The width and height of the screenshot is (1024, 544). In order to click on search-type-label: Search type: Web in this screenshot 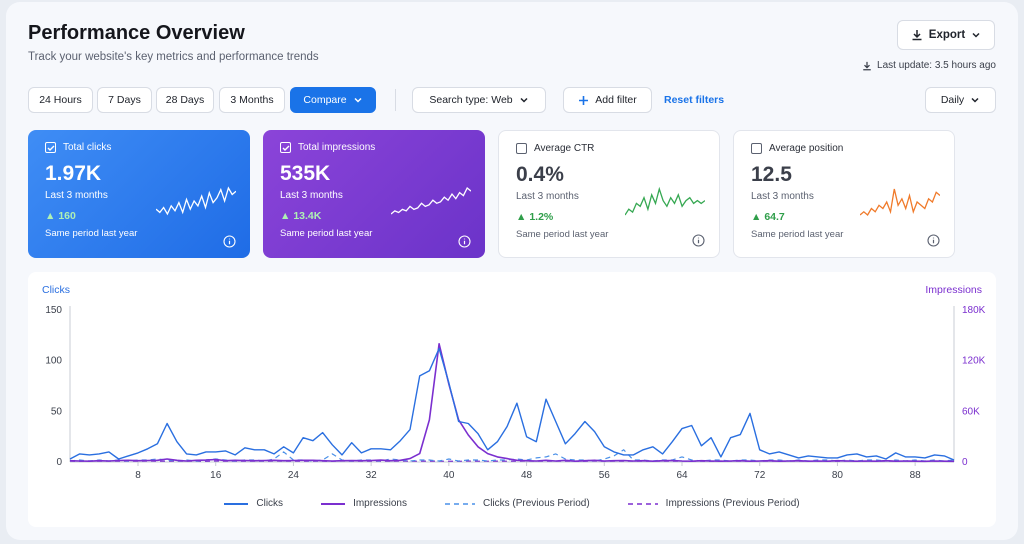, I will do `click(471, 100)`.